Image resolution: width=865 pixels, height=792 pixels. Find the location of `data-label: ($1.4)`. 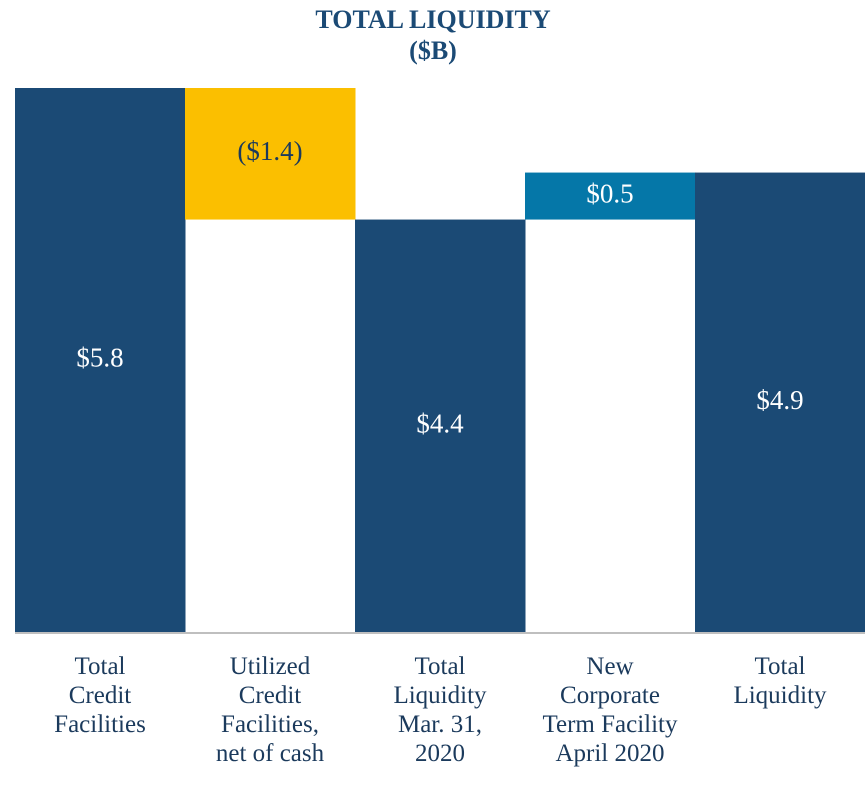

data-label: ($1.4) is located at coordinates (269, 151).